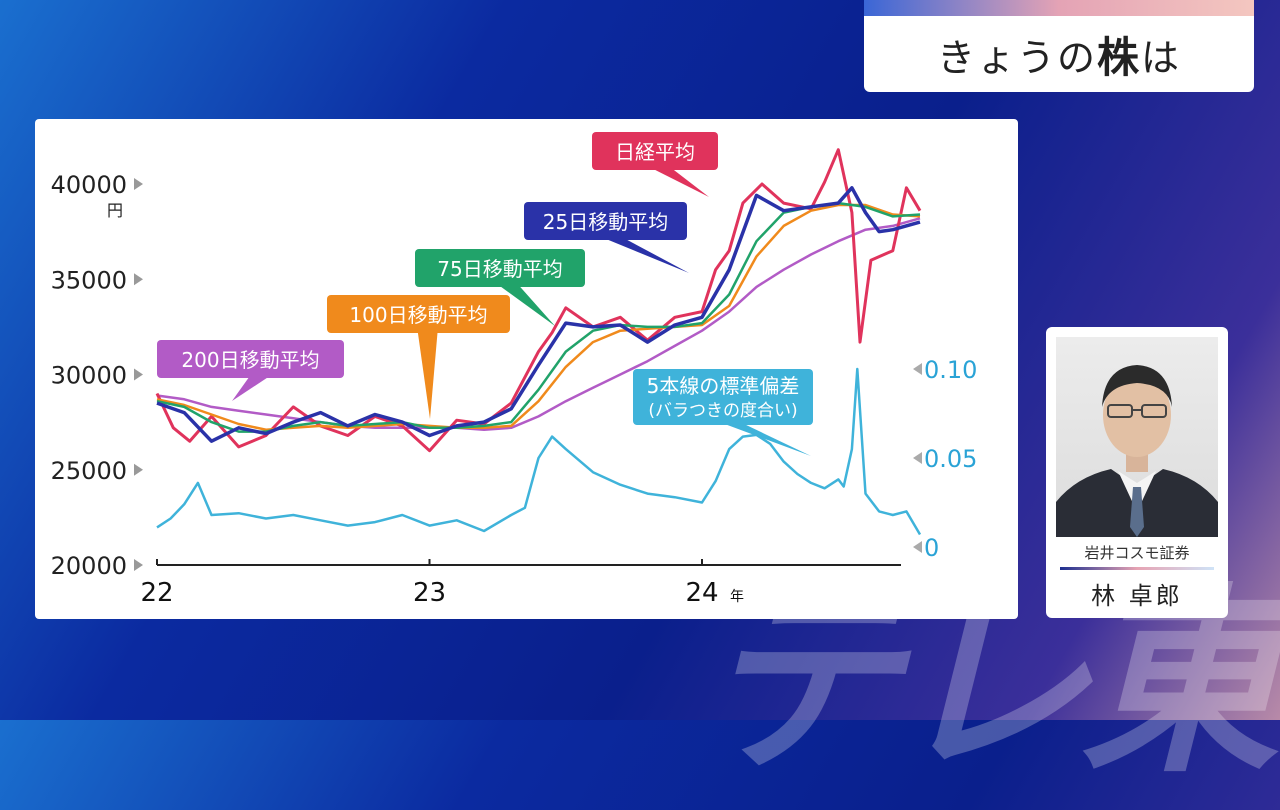 The width and height of the screenshot is (1280, 810). I want to click on callout-box-ma200, so click(250, 359).